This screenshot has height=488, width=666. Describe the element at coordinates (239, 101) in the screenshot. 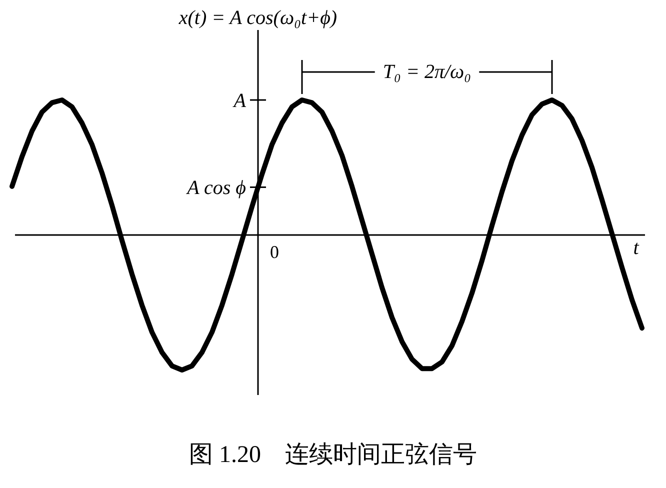

I see `annotation: A` at that location.